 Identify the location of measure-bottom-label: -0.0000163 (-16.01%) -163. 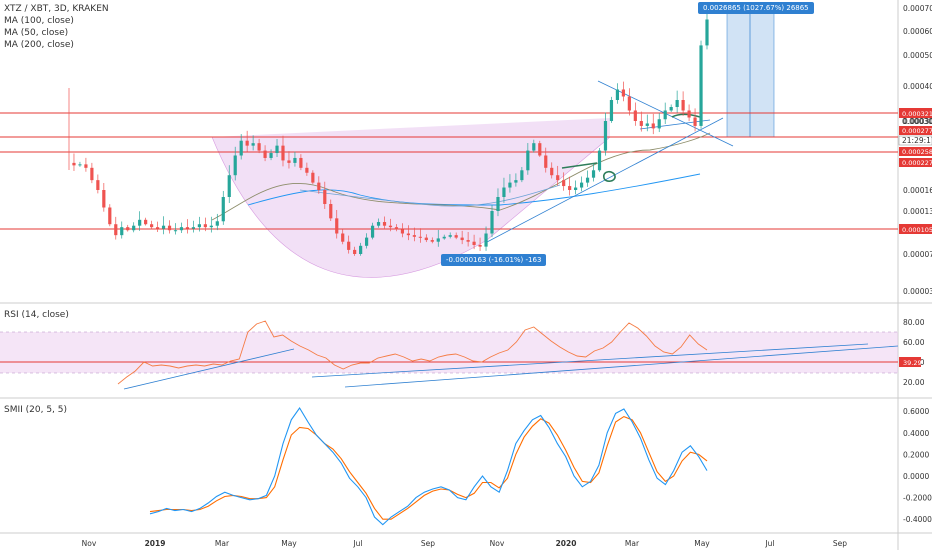
(494, 260).